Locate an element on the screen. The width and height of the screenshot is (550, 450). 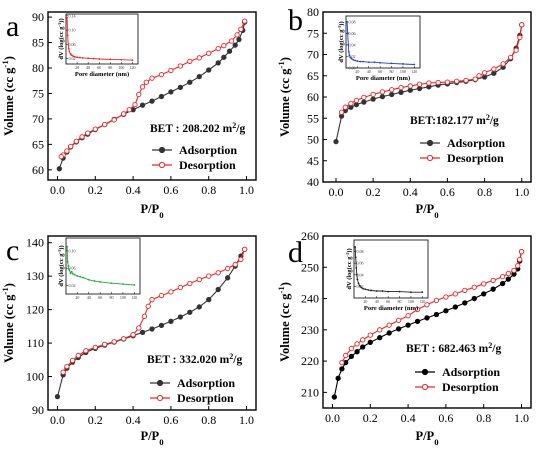
y-tick-label: 40 is located at coordinates (313, 182).